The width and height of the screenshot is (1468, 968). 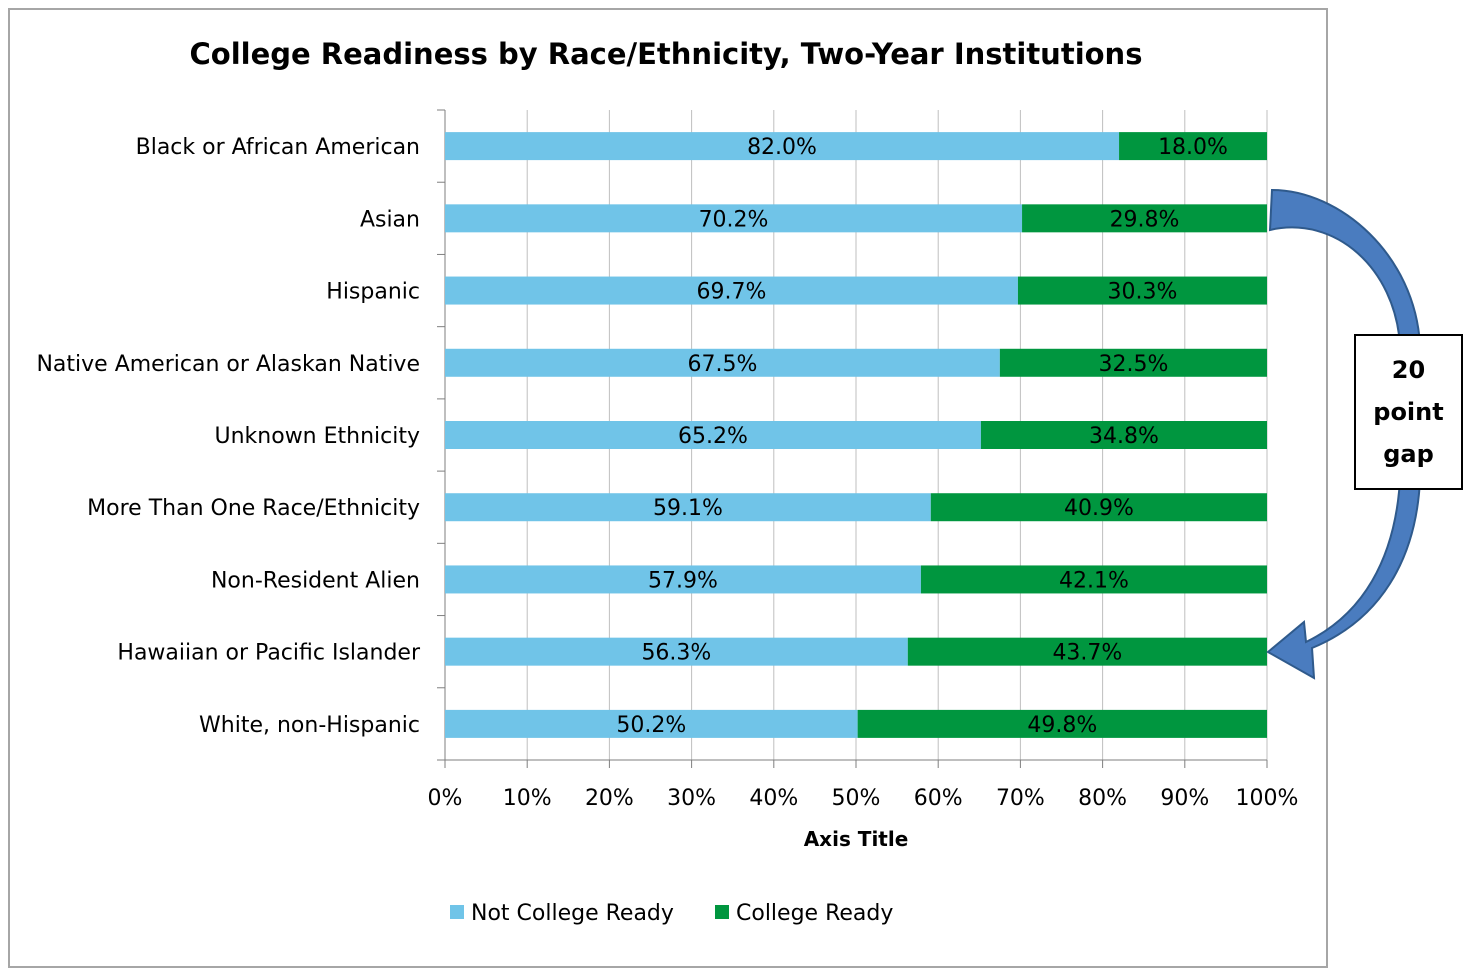 What do you see at coordinates (1408, 370) in the screenshot?
I see `gap-annotation-line: 20` at bounding box center [1408, 370].